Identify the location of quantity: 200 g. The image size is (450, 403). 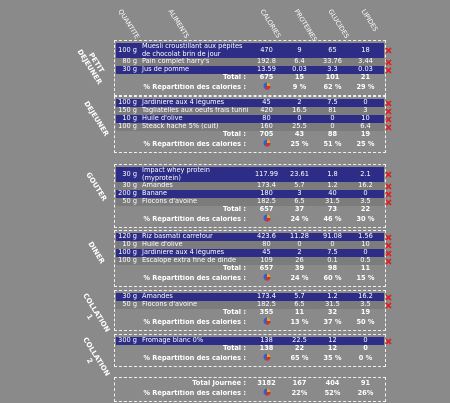
(127, 194).